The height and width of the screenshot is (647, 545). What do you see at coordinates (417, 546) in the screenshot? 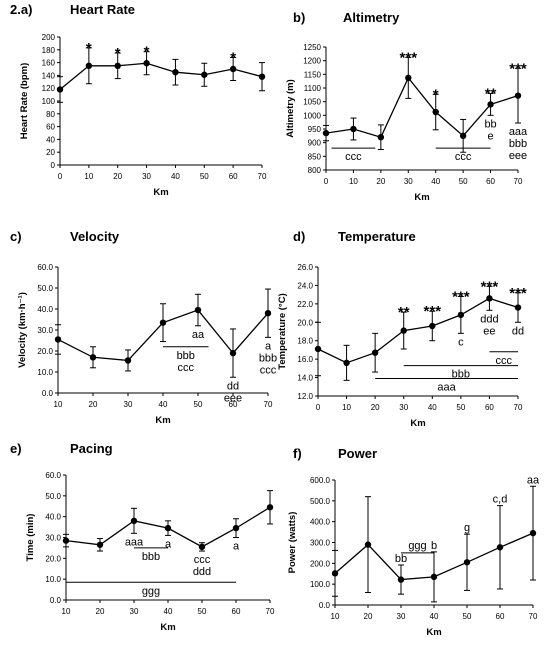
I see `power-comparison-label: ggg` at bounding box center [417, 546].